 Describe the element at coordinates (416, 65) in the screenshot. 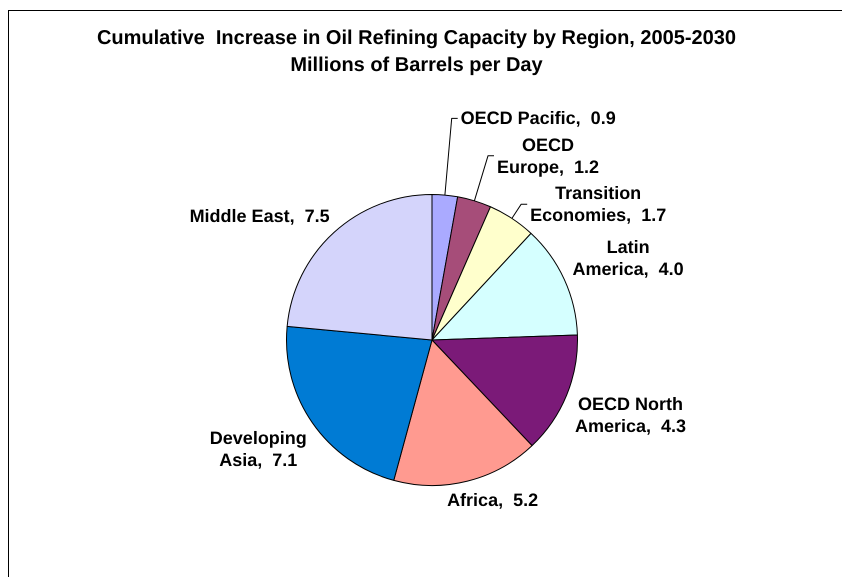

I see `chart-subtitle: Millions of Barrels per Day` at that location.